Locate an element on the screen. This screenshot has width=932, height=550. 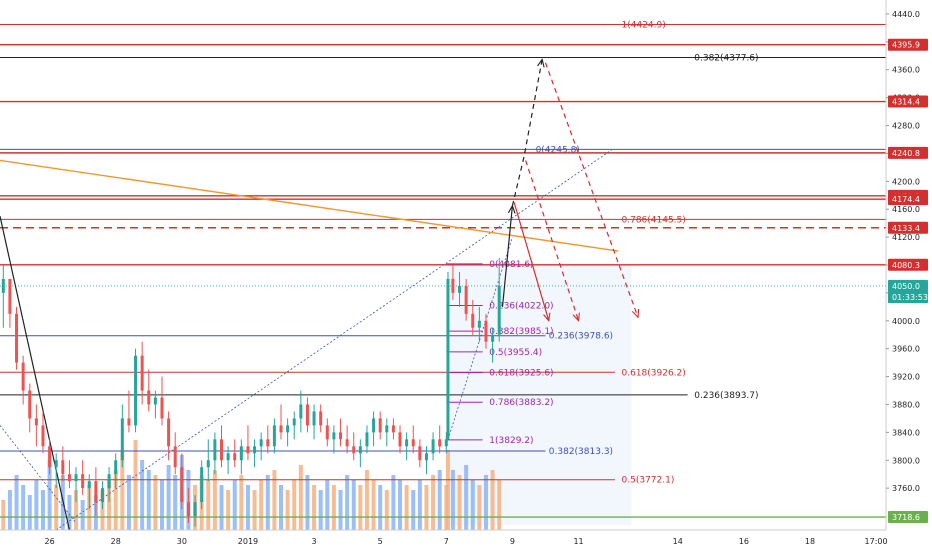
price-tick-label: 4280.0 is located at coordinates (906, 126).